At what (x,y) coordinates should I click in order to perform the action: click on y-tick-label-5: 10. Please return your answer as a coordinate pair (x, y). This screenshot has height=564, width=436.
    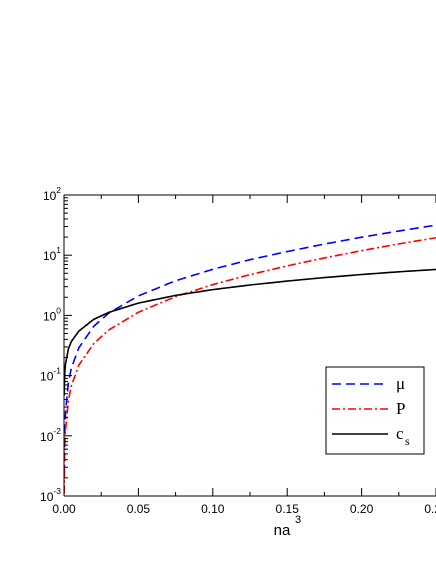
    Looking at the image, I should click on (50, 196).